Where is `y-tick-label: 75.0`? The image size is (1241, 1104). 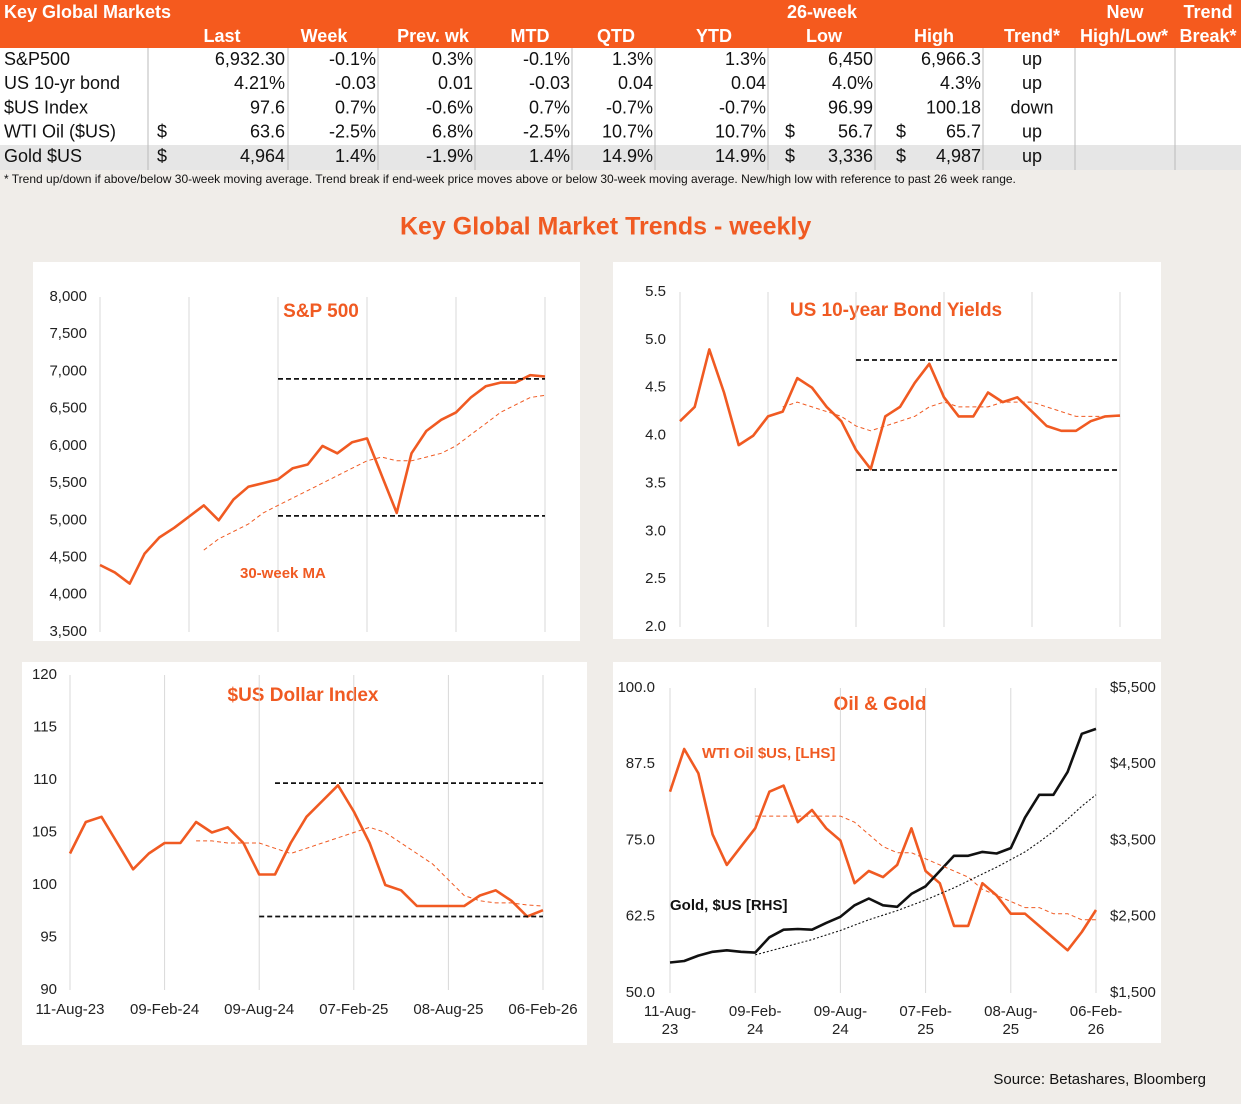 y-tick-label: 75.0 is located at coordinates (640, 839).